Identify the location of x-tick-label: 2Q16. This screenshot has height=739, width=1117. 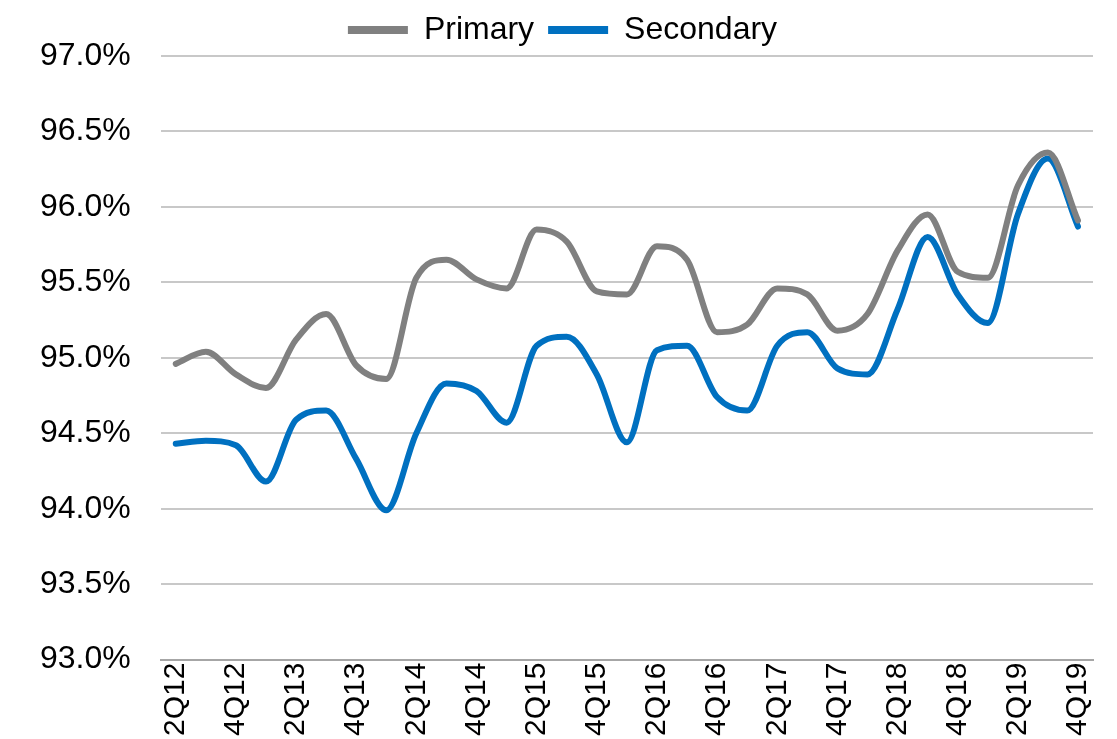
(655, 699).